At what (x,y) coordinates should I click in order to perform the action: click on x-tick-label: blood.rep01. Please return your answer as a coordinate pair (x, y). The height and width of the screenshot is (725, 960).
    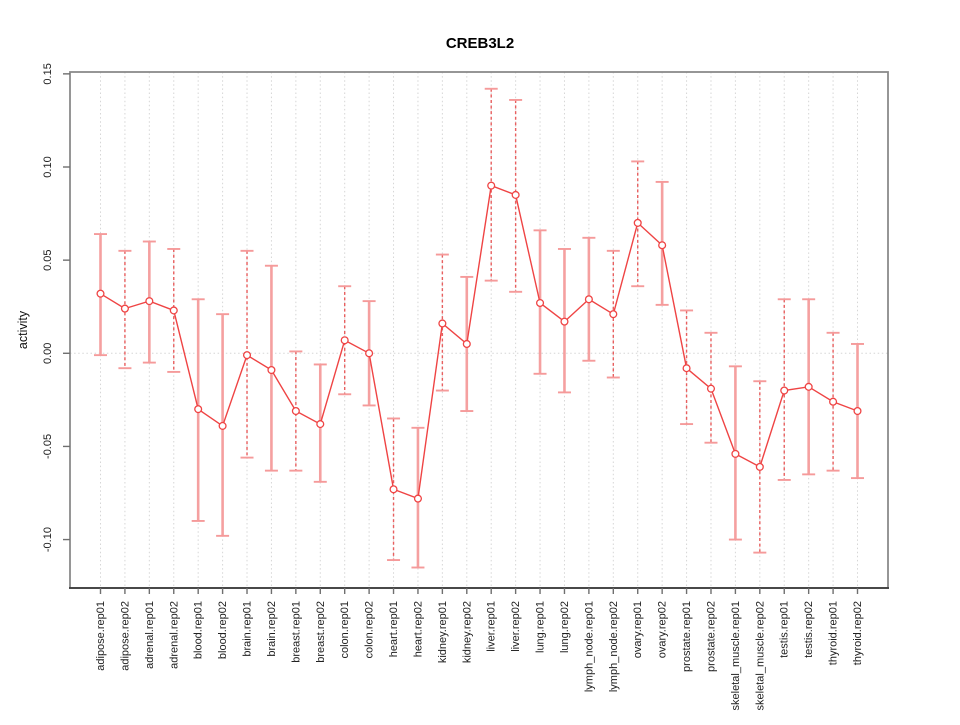
    Looking at the image, I should click on (199, 630).